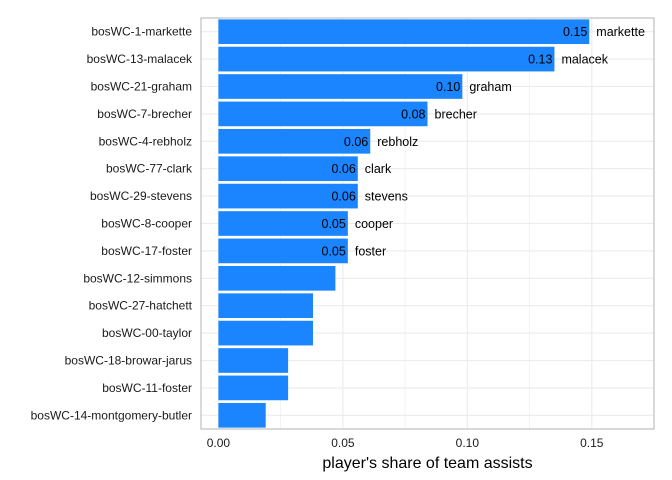 Image resolution: width=672 pixels, height=480 pixels. Describe the element at coordinates (141, 196) in the screenshot. I see `y-tick-label: bosWC-29-stevens` at that location.